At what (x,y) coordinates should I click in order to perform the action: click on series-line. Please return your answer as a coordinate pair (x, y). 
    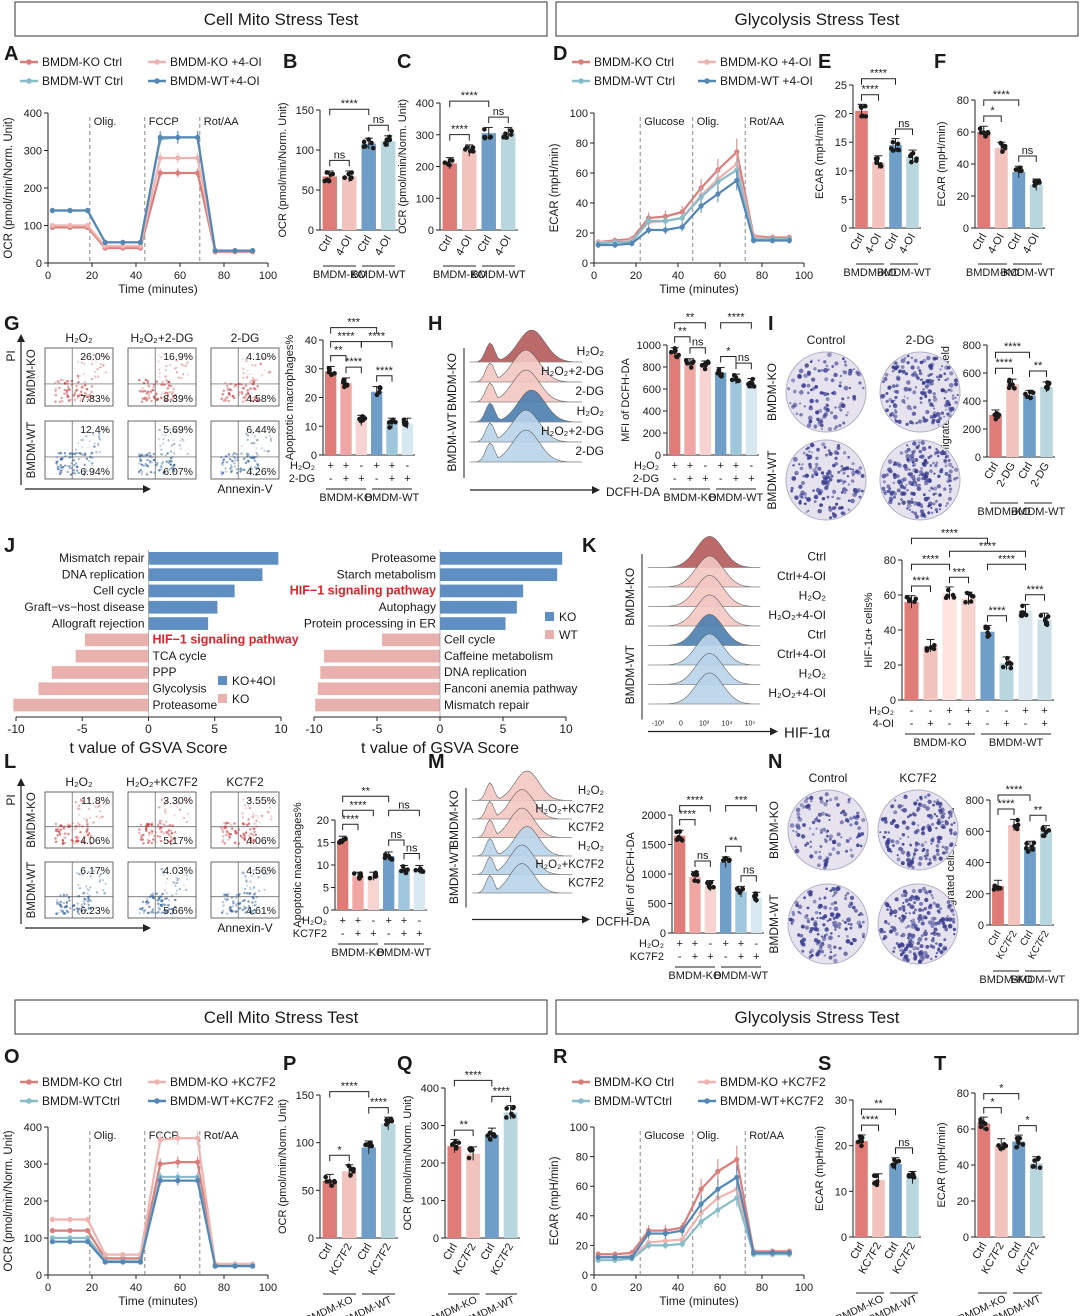
    Looking at the image, I should click on (694, 1229).